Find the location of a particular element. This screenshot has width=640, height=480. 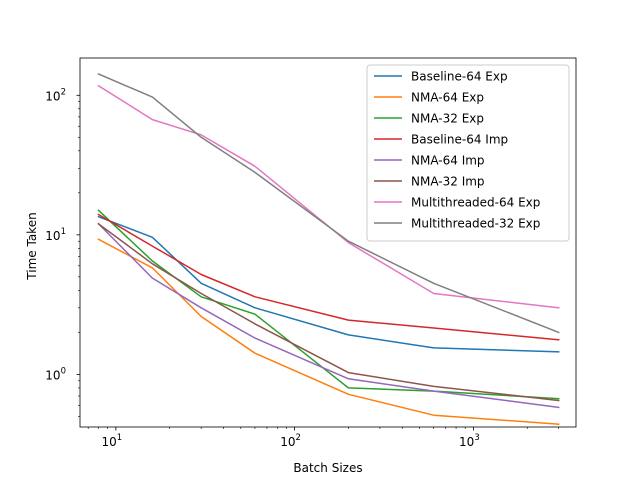

legend-label-3: Baseline-64 Imp is located at coordinates (459, 140).